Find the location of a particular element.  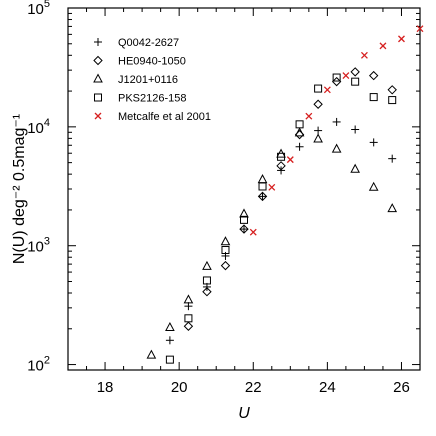

y-axis-title: N(U) deg⁻² 0.5mag⁻¹ is located at coordinates (19, 189).